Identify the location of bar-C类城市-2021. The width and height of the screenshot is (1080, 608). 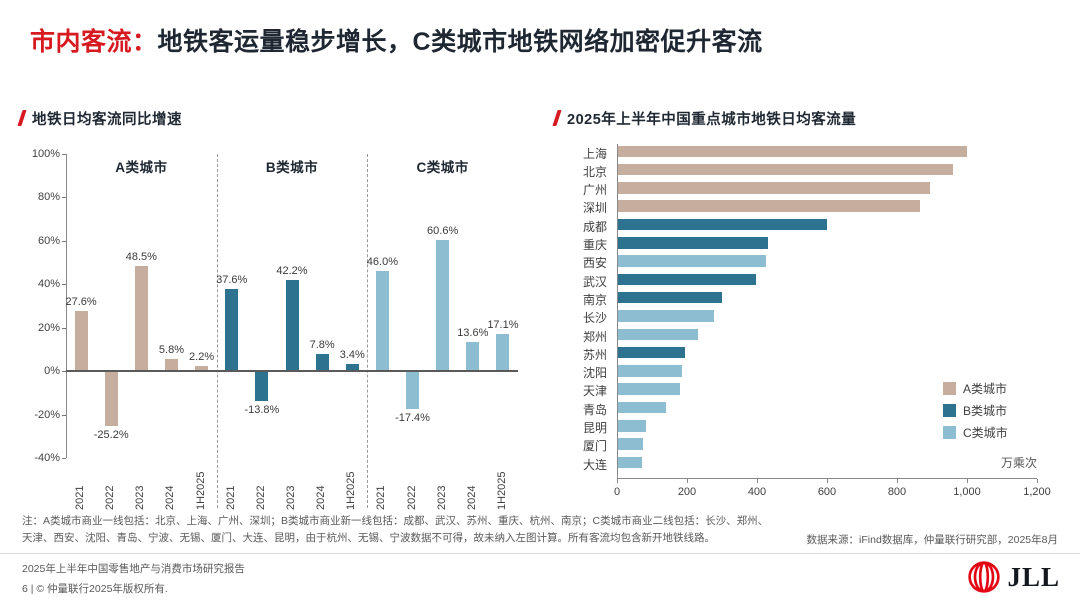
(382, 321).